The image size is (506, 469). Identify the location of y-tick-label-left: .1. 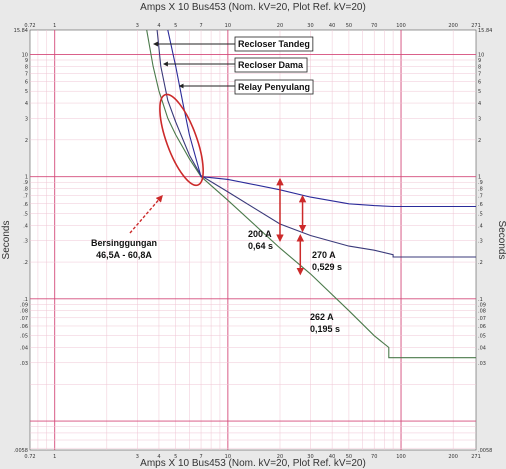
(25, 300).